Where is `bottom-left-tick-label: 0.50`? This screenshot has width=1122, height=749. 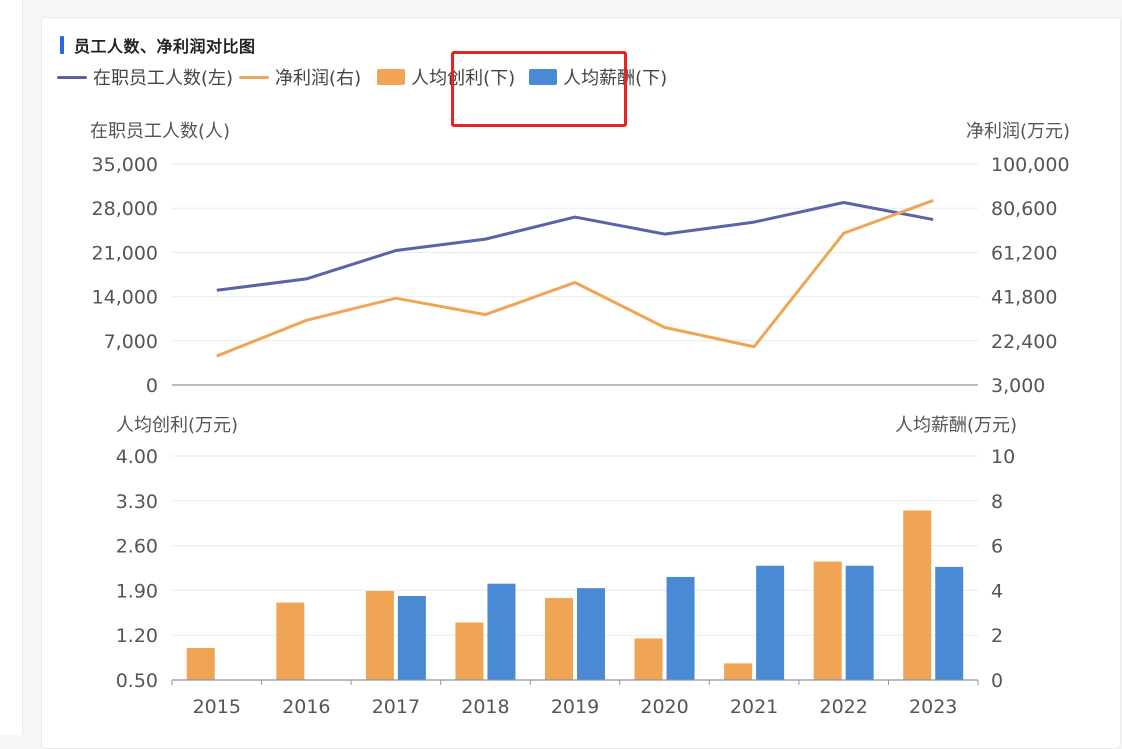 bottom-left-tick-label: 0.50 is located at coordinates (137, 681).